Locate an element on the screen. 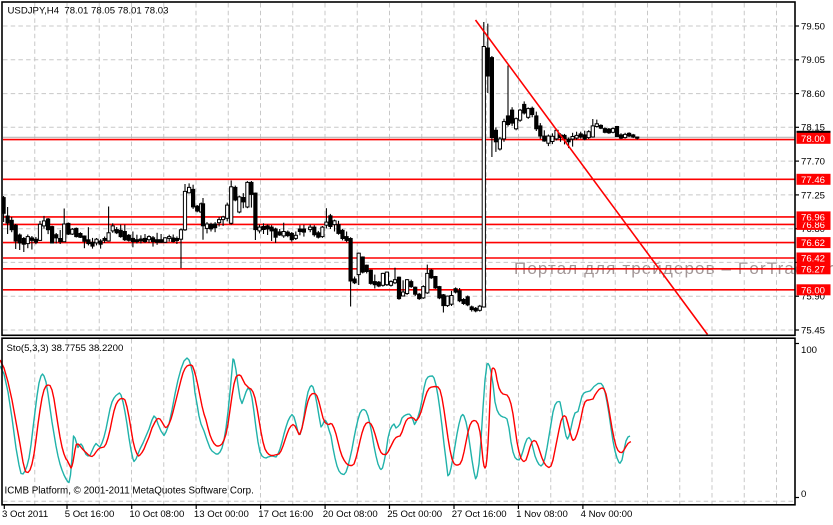  svg-text: 75.45 is located at coordinates (813, 330).